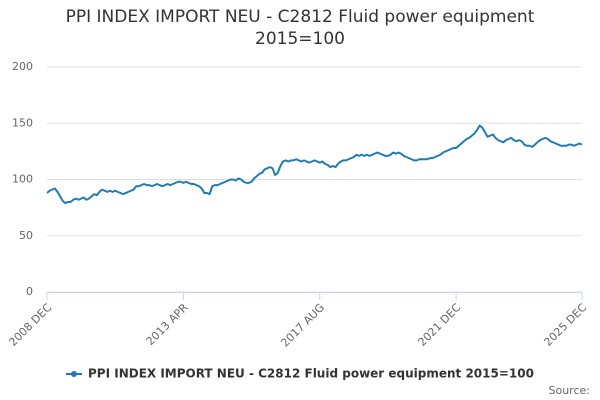 This screenshot has width=600, height=400. What do you see at coordinates (565, 325) in the screenshot?
I see `x-tick-label: 2025 DEC` at bounding box center [565, 325].